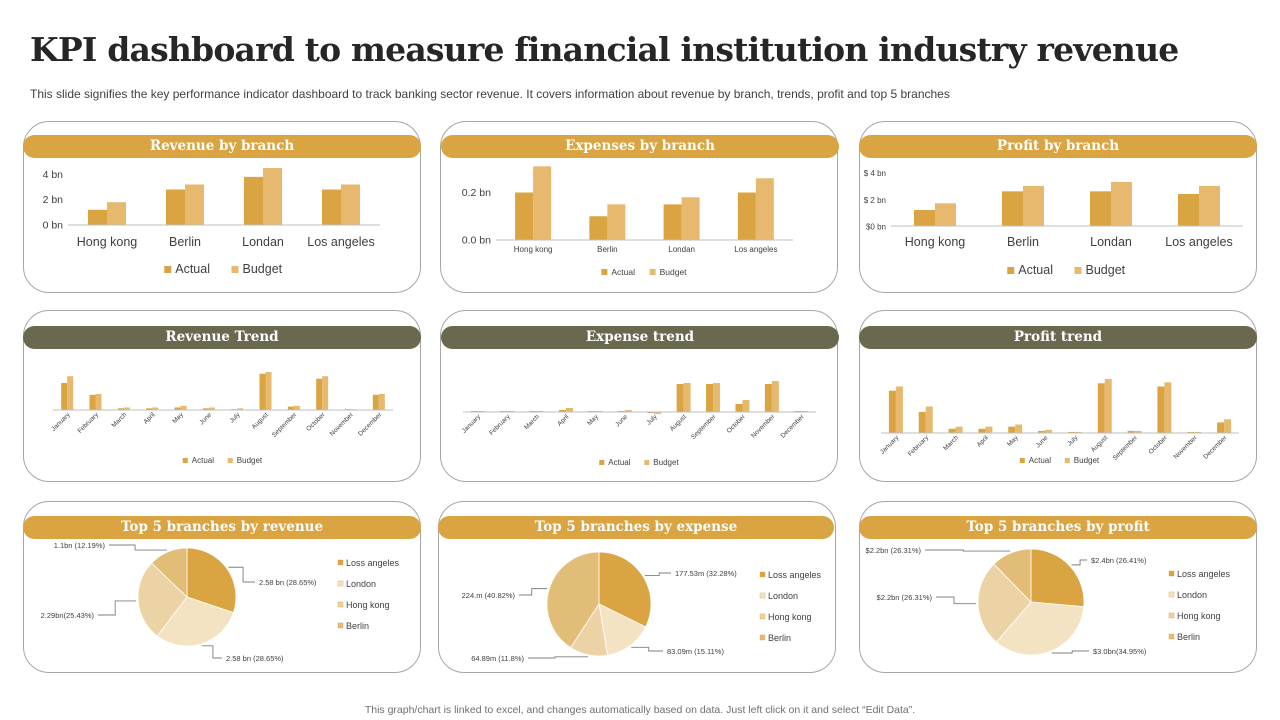 This screenshot has width=1280, height=720. I want to click on legend-label-loss-angeles: Loss angeles, so click(373, 563).